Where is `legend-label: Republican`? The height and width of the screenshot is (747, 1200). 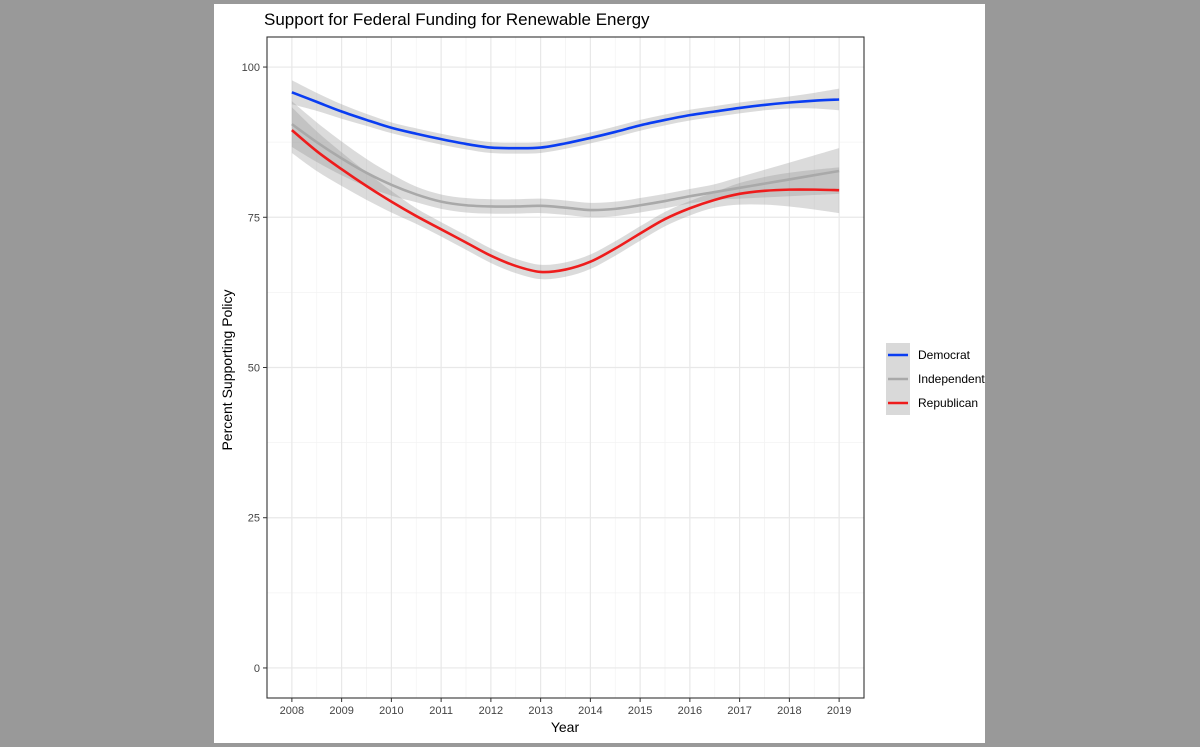 legend-label: Republican is located at coordinates (948, 403).